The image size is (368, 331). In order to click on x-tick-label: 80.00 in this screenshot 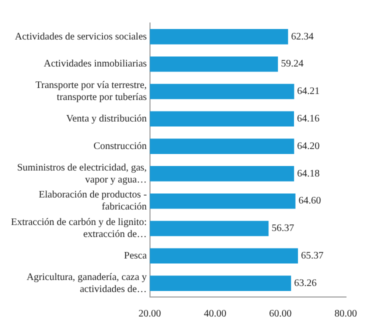, I will do `click(345, 314)`.